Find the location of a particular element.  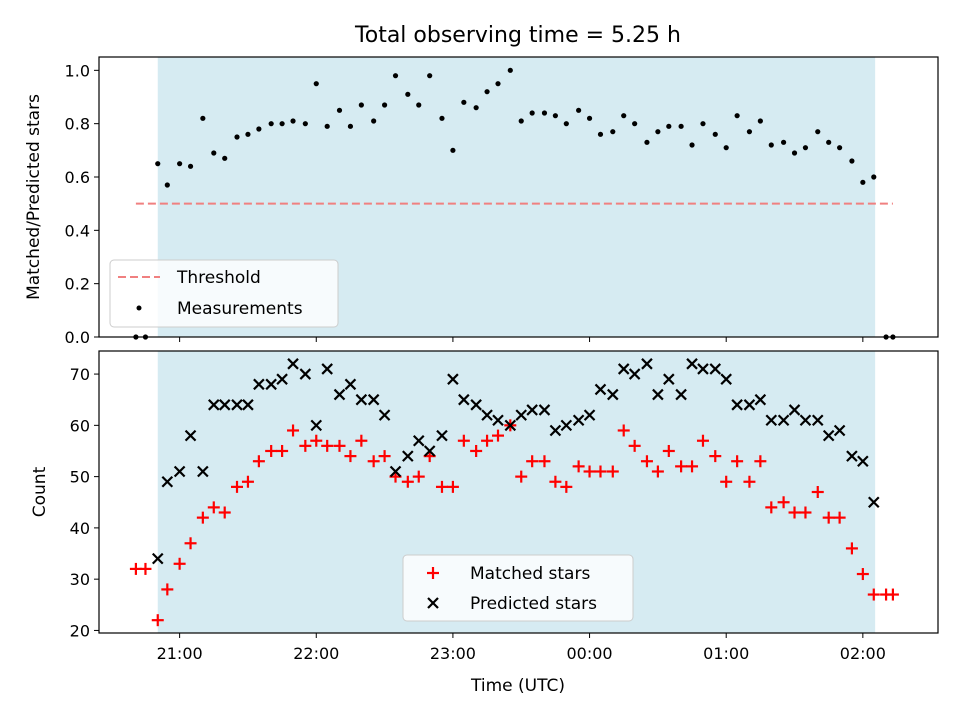

legend-threshold-label: Threshold is located at coordinates (218, 278).